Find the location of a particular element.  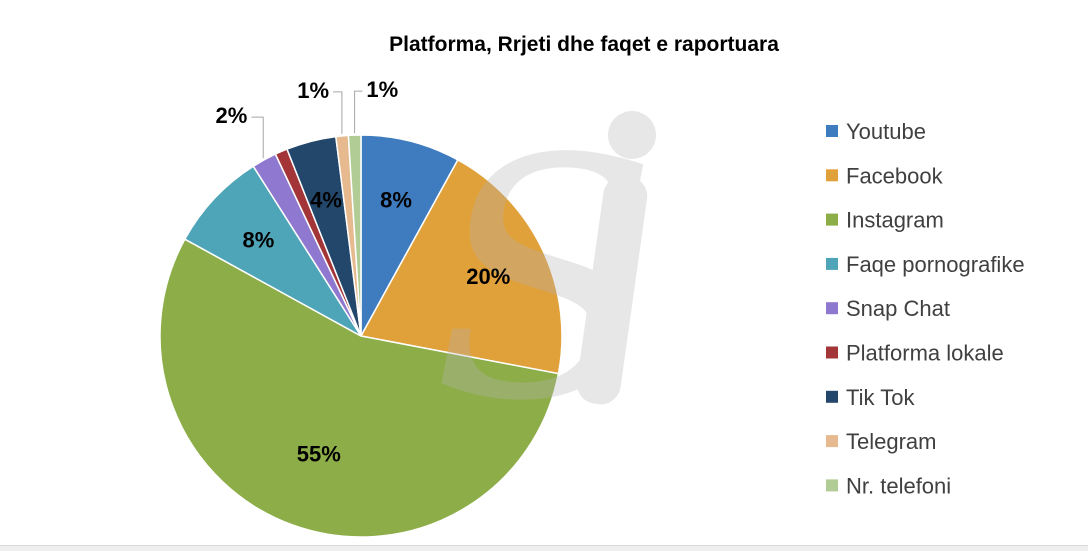

pie-slice-youtube is located at coordinates (409, 235).